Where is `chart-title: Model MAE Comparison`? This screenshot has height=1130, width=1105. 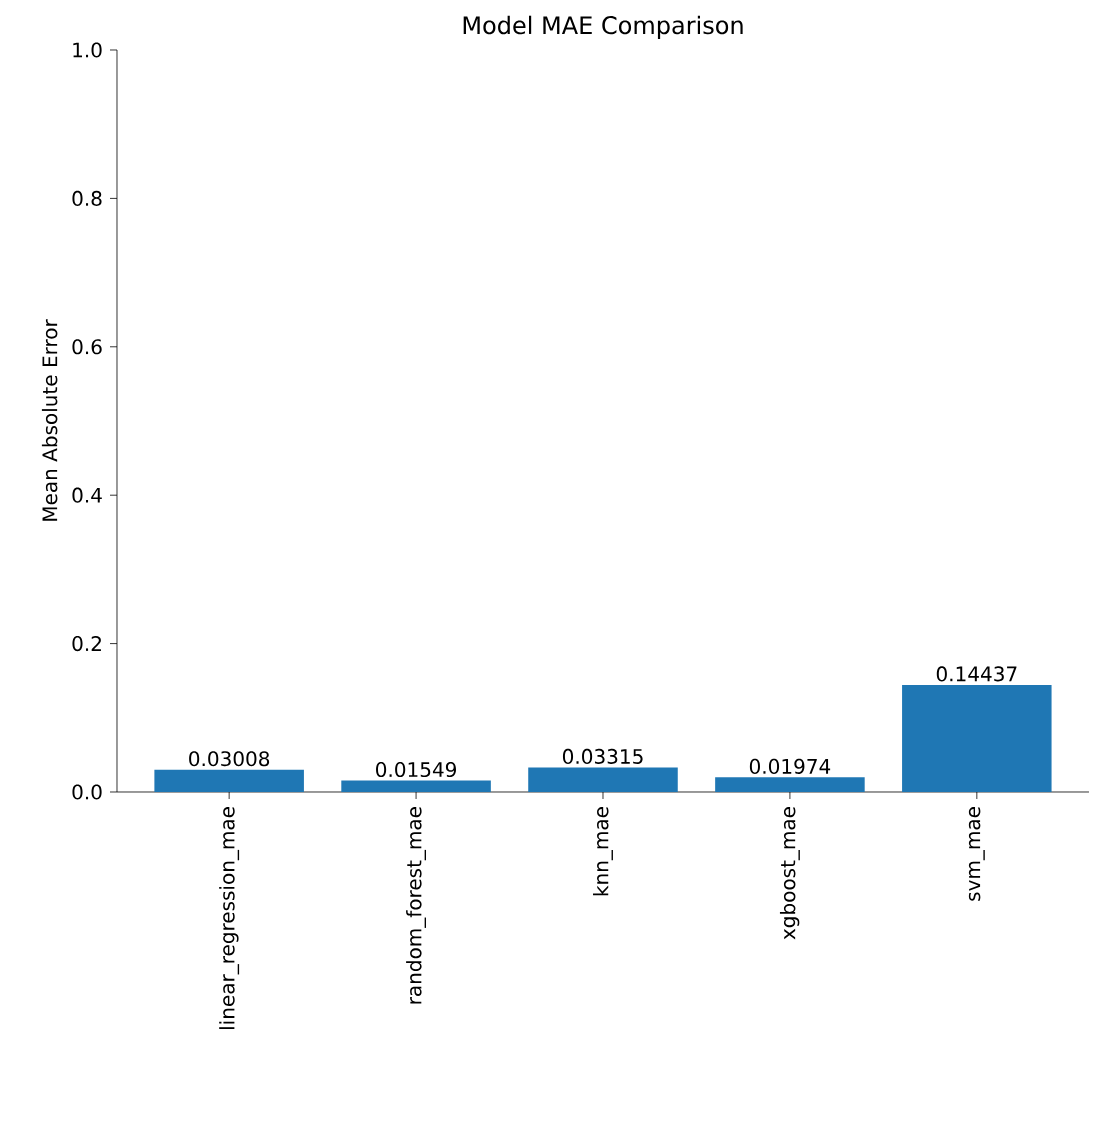
chart-title: Model MAE Comparison is located at coordinates (603, 27).